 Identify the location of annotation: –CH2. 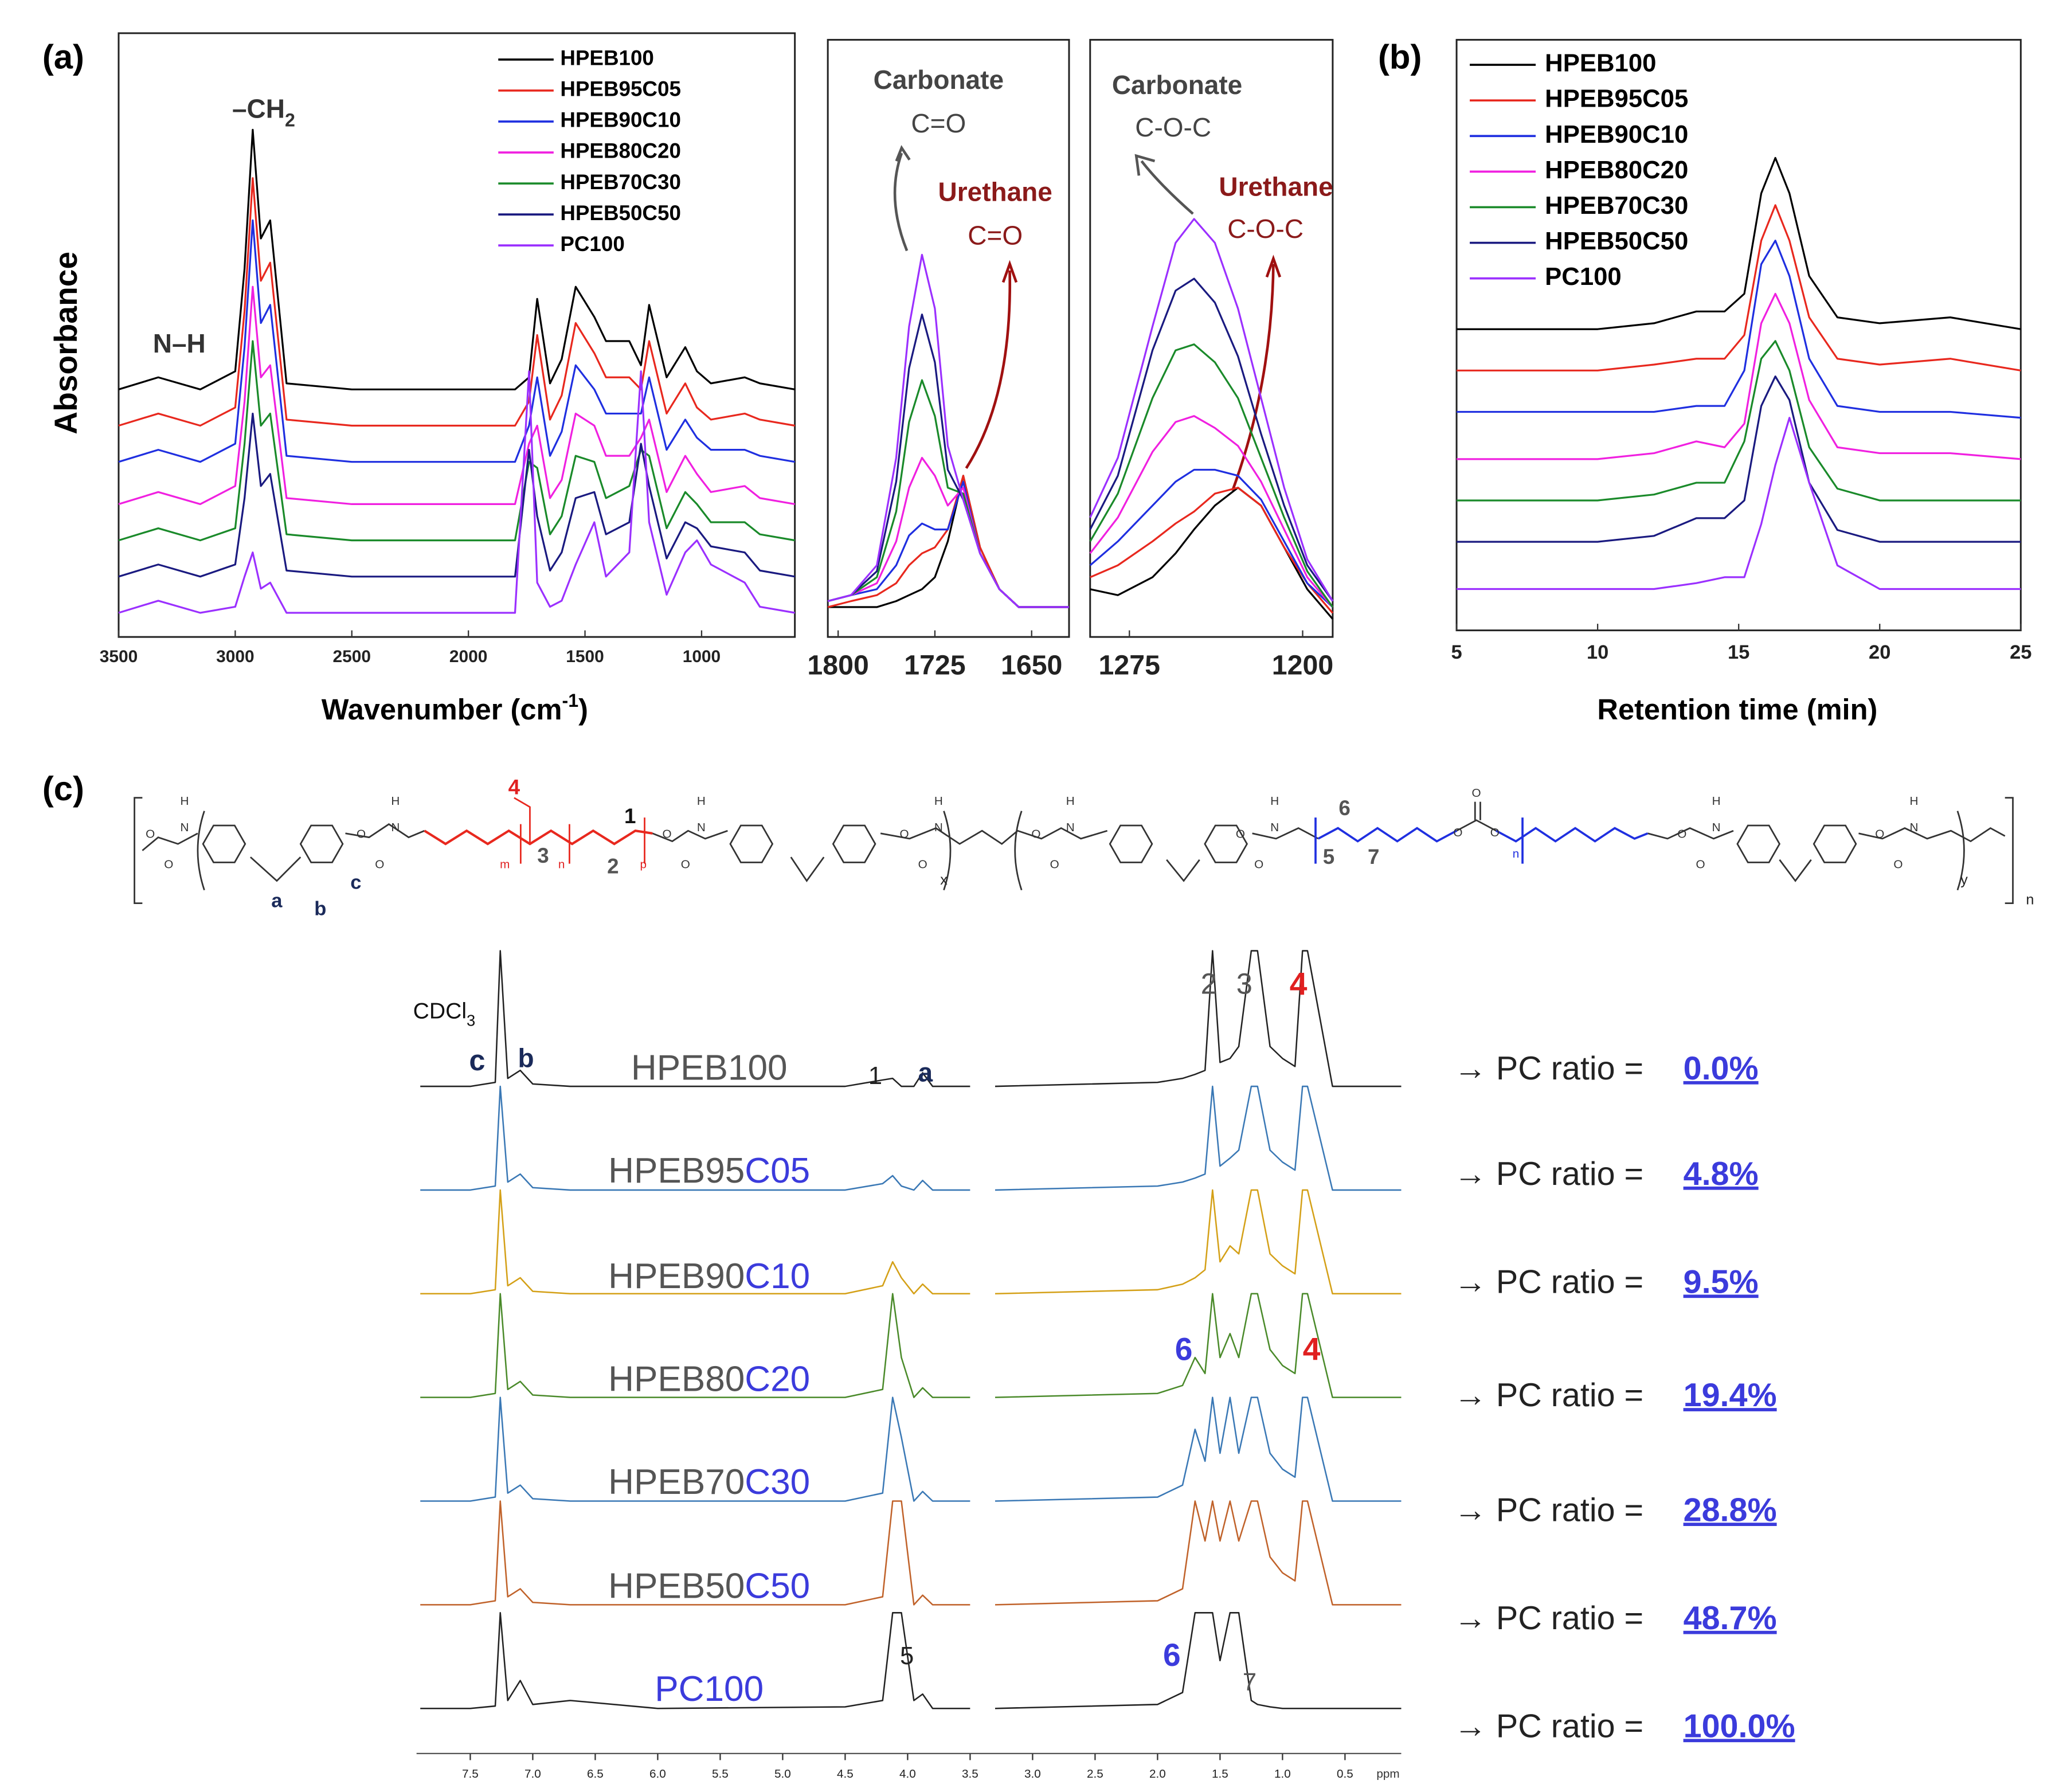
(263, 112).